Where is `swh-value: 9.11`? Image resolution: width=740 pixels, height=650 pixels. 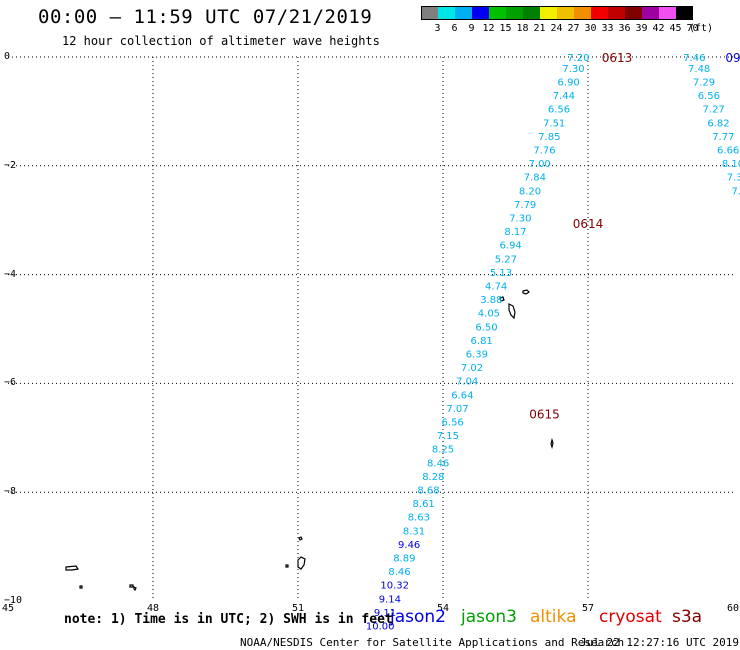
swh-value: 9.11 is located at coordinates (385, 613).